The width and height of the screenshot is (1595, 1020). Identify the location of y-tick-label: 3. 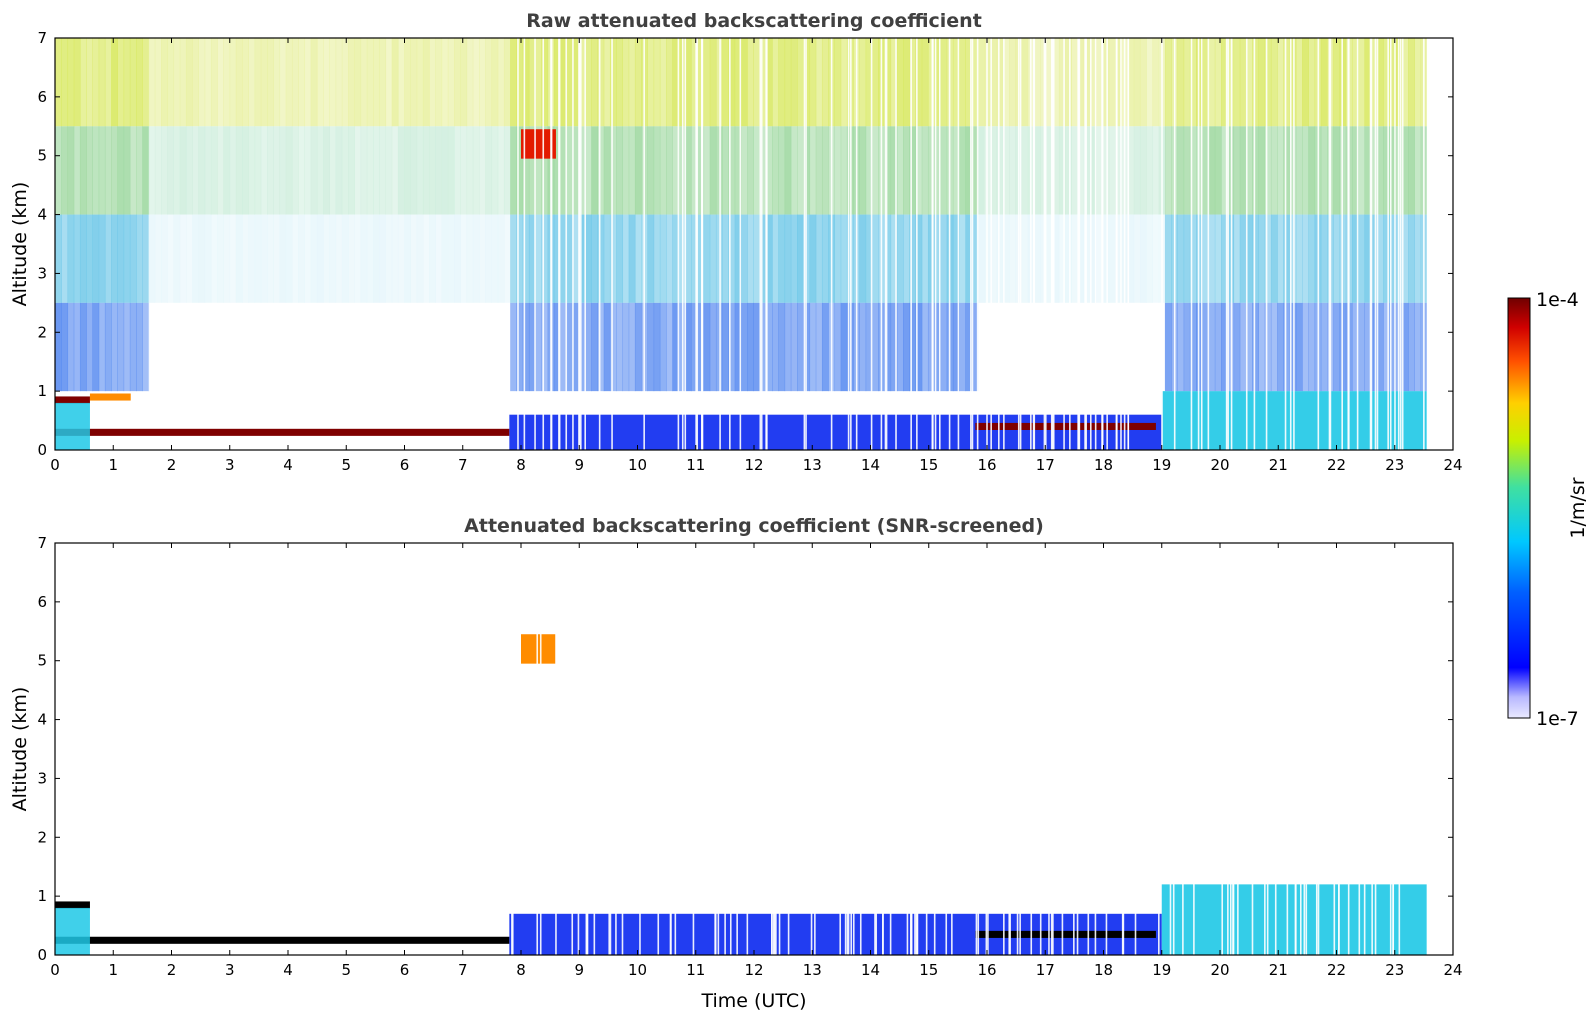
(42, 778).